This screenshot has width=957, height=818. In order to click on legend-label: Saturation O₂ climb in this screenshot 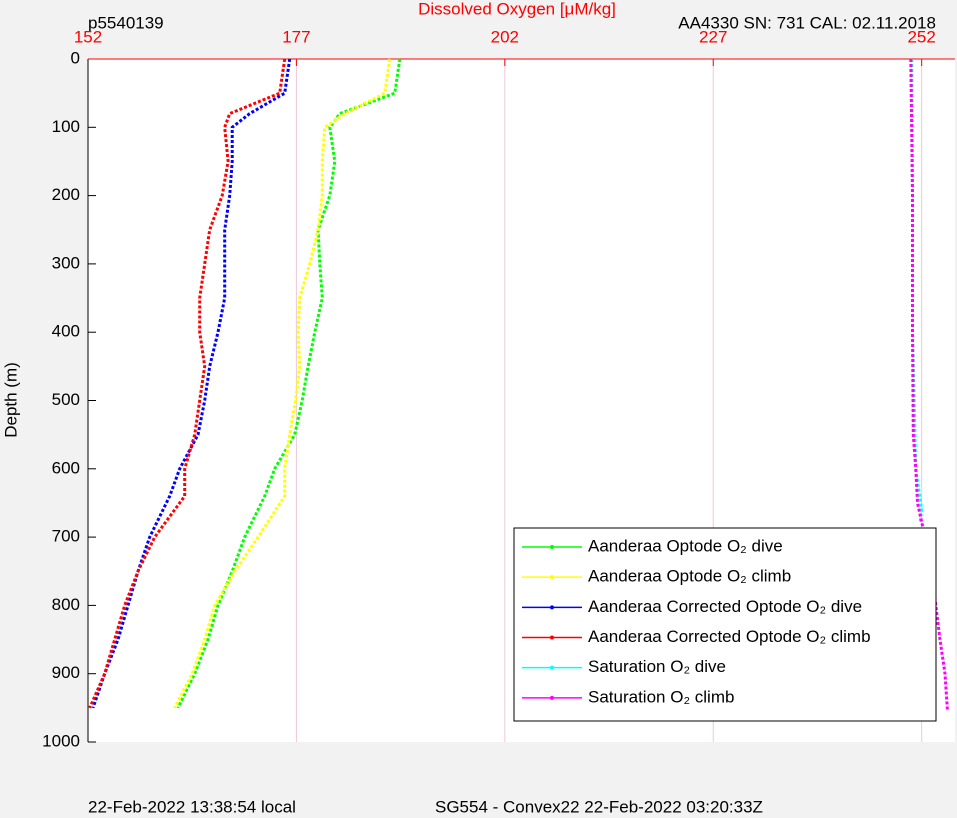, I will do `click(661, 696)`.